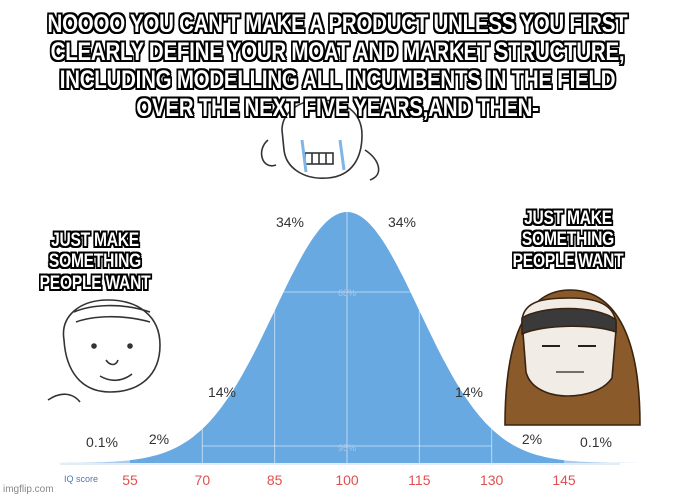 The image size is (675, 499). I want to click on inner-range-label: 68%, so click(347, 293).